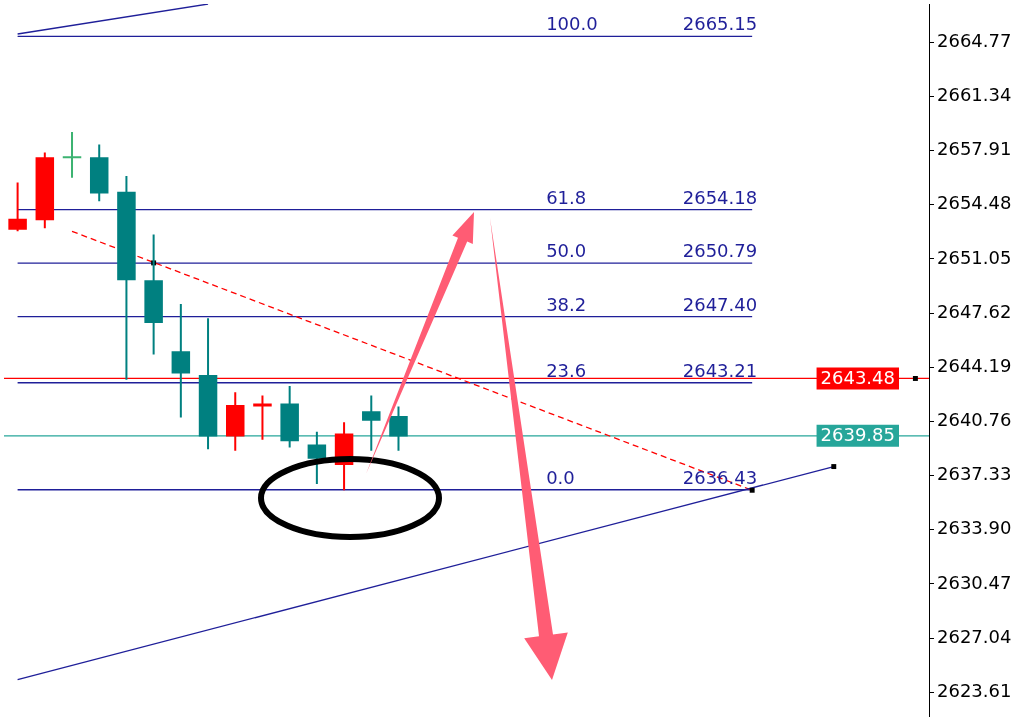 This screenshot has width=1031, height=720. Describe the element at coordinates (857, 435) in the screenshot. I see `ref-line-label: 2639.85` at that location.